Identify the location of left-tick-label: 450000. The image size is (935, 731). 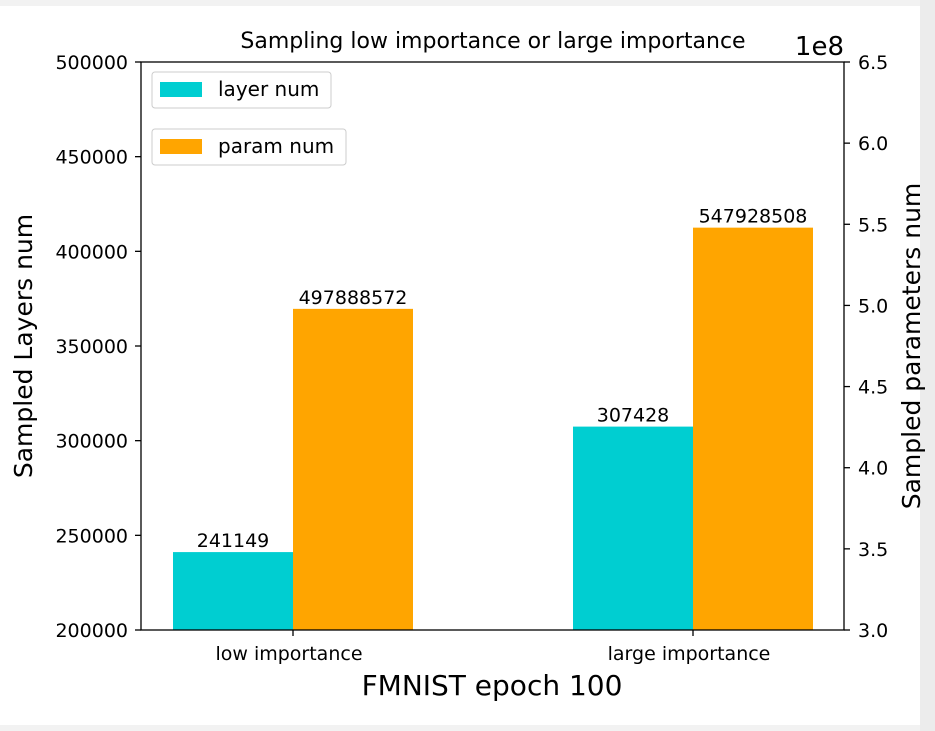
(91, 158).